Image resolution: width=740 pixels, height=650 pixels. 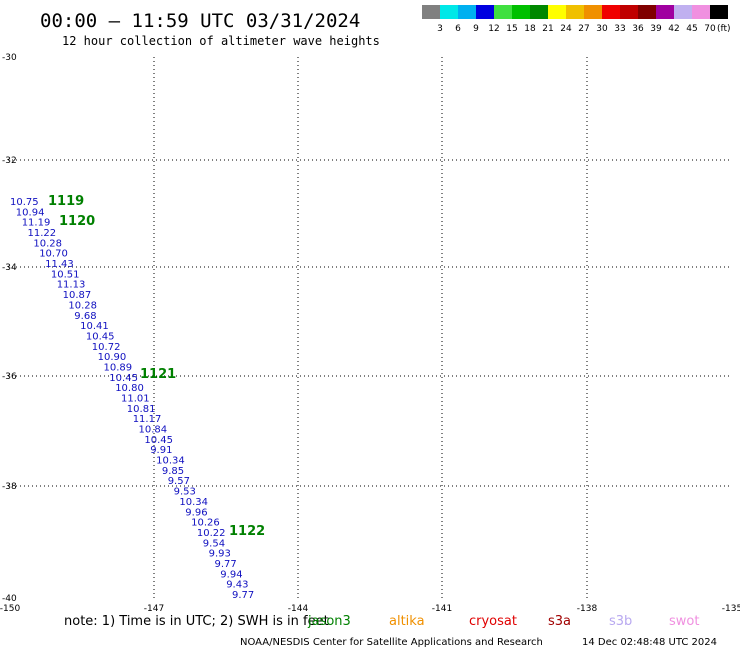 What do you see at coordinates (673, 29) in the screenshot?
I see `legend-label: 42` at bounding box center [673, 29].